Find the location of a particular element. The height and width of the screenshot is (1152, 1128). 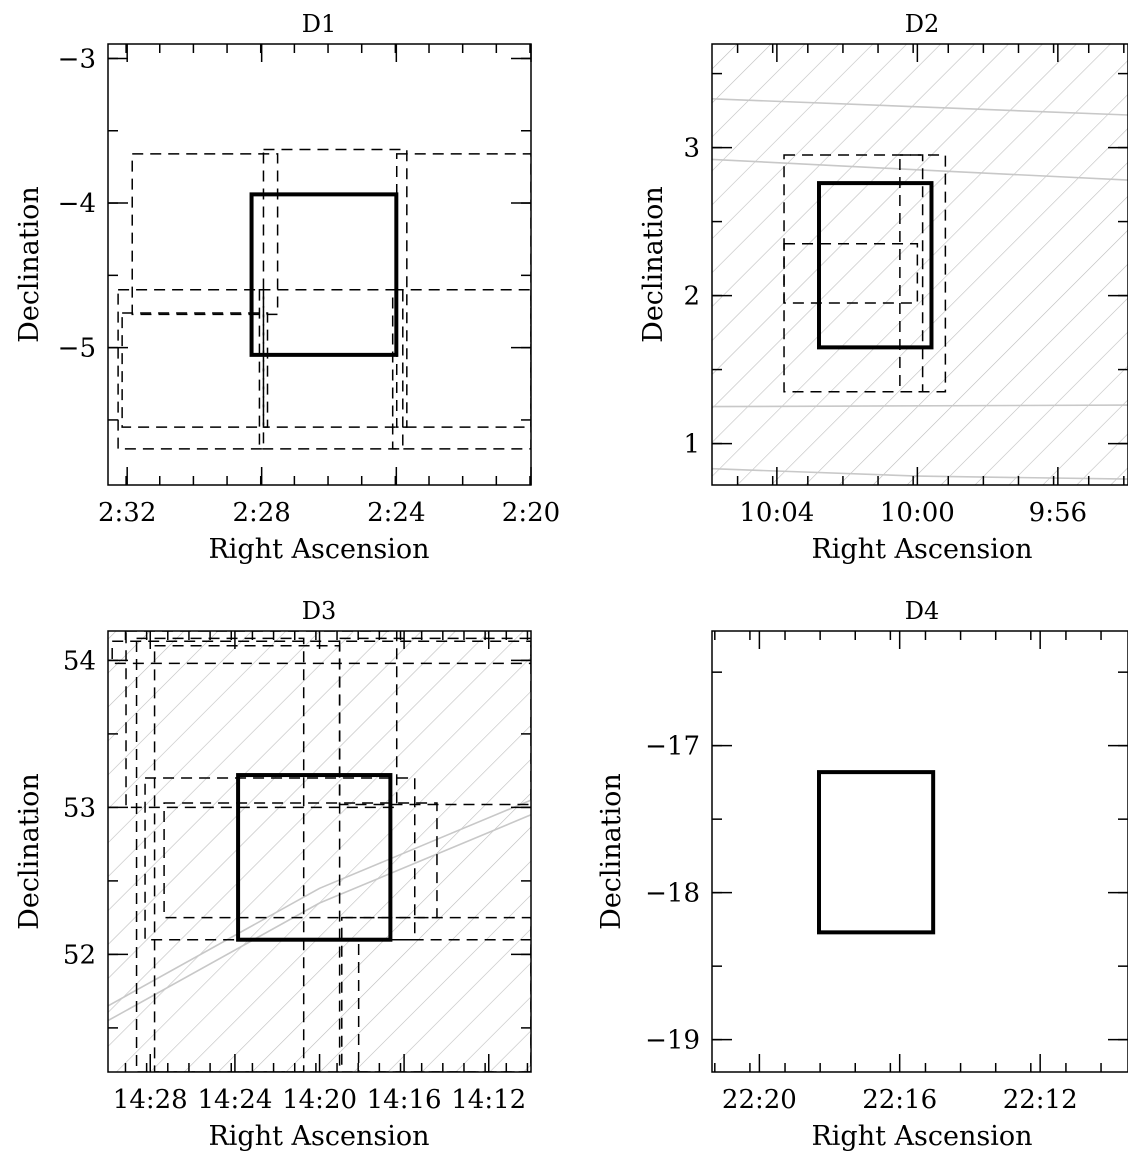

y-tick-label: 2 is located at coordinates (691, 297).